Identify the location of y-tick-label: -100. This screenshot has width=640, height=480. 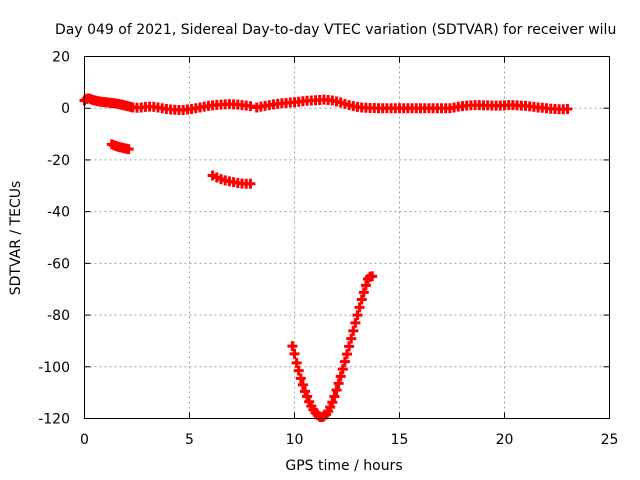
(54, 368).